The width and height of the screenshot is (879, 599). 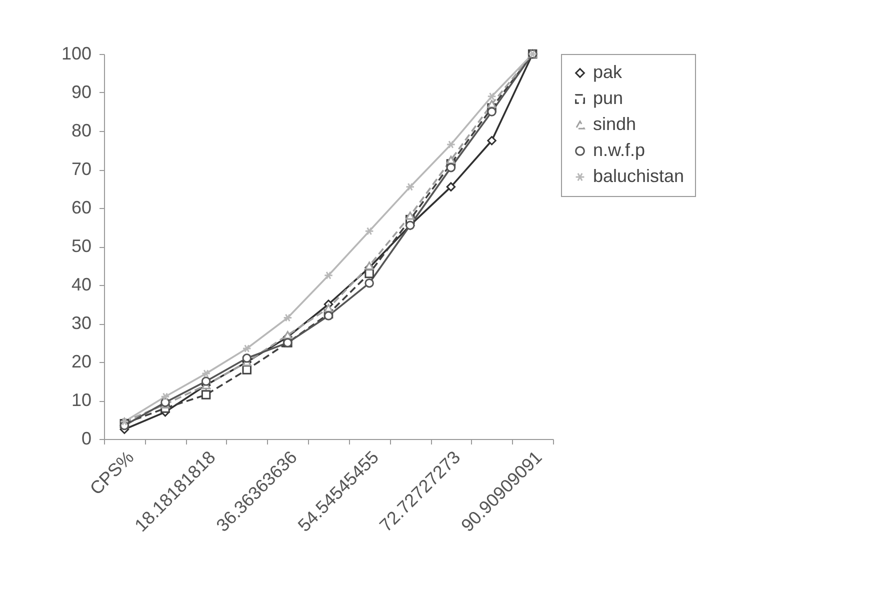 What do you see at coordinates (81, 92) in the screenshot?
I see `y-tick-label: 90` at bounding box center [81, 92].